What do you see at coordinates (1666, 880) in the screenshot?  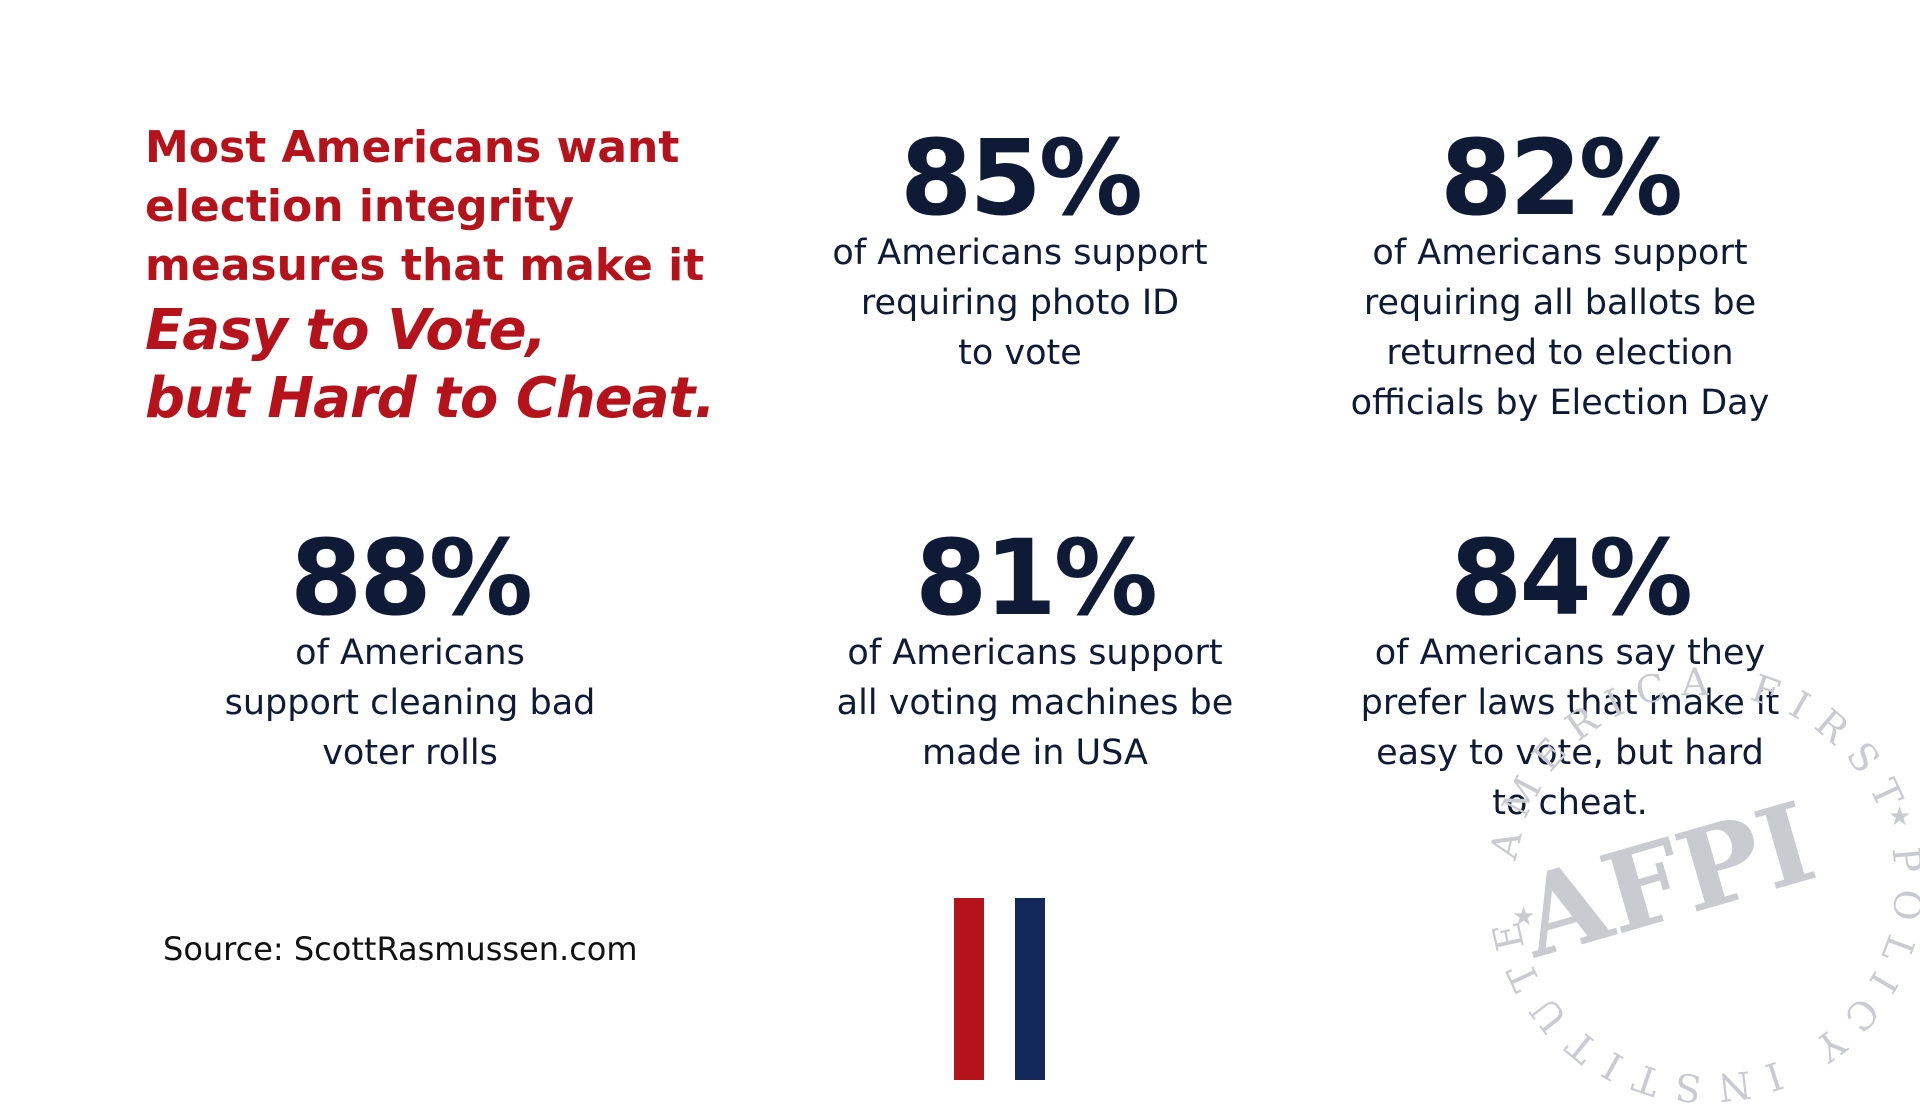 I see `seal-logo-text: AFPI` at bounding box center [1666, 880].